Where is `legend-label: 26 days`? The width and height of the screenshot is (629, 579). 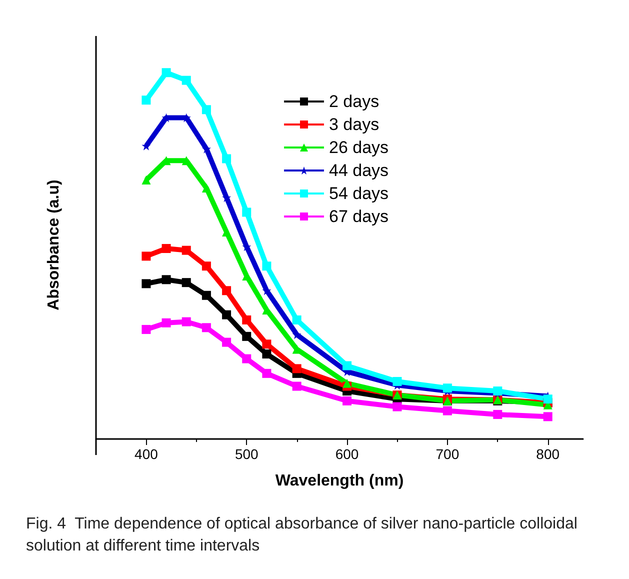 legend-label: 26 days is located at coordinates (359, 147).